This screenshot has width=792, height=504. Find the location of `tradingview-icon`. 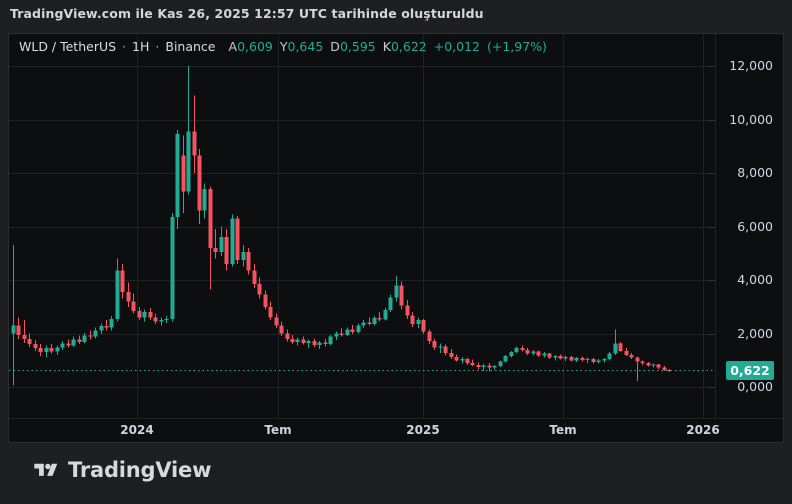

tradingview-icon is located at coordinates (46, 469).